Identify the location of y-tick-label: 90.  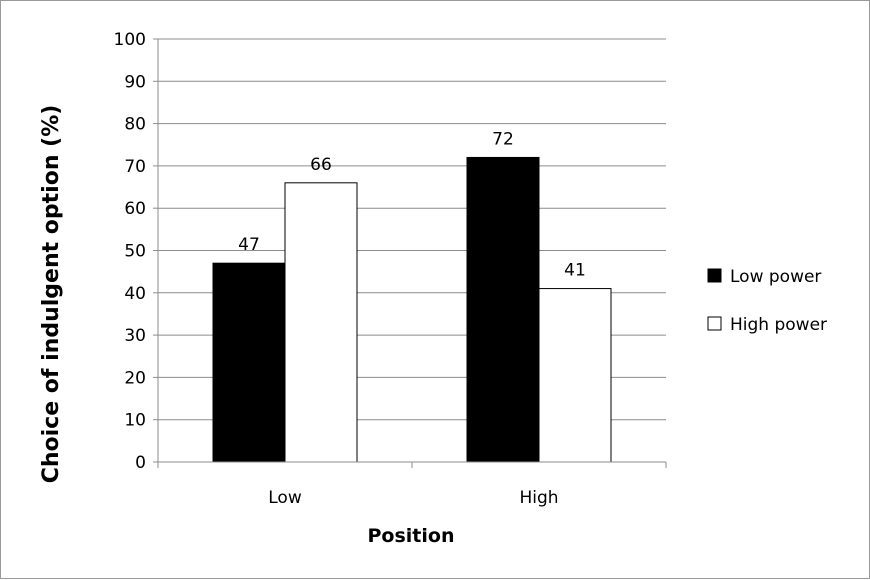
(135, 82).